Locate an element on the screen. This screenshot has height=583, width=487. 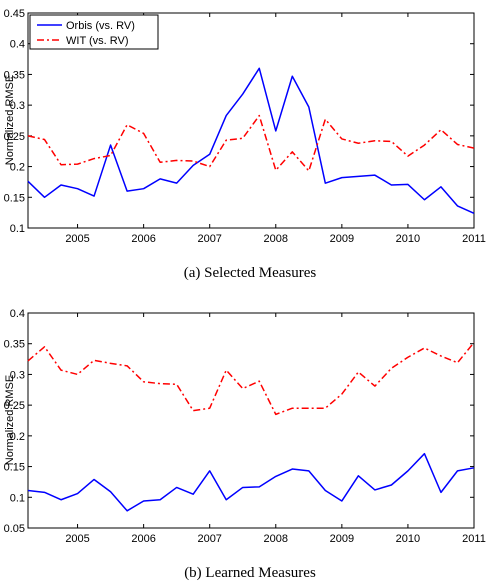
panel-a-ytick-label: 0.35 is located at coordinates (14, 75).